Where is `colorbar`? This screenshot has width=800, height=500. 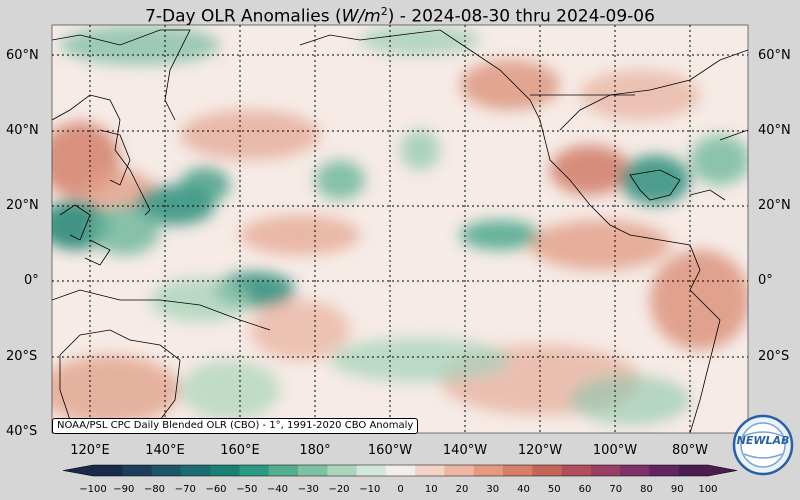
colorbar is located at coordinates (400, 470).